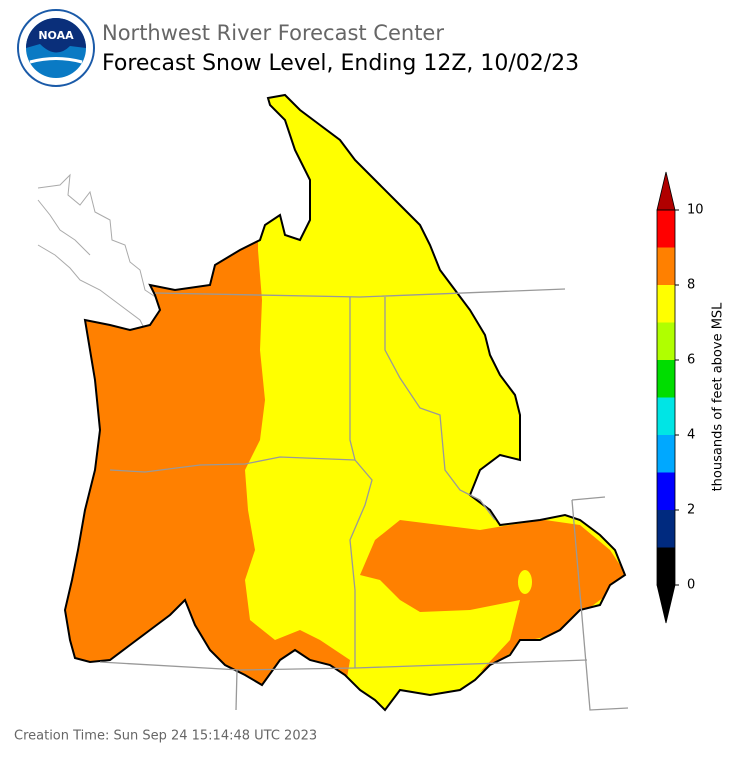  Describe the element at coordinates (99, 257) in the screenshot. I see `coastline` at that location.